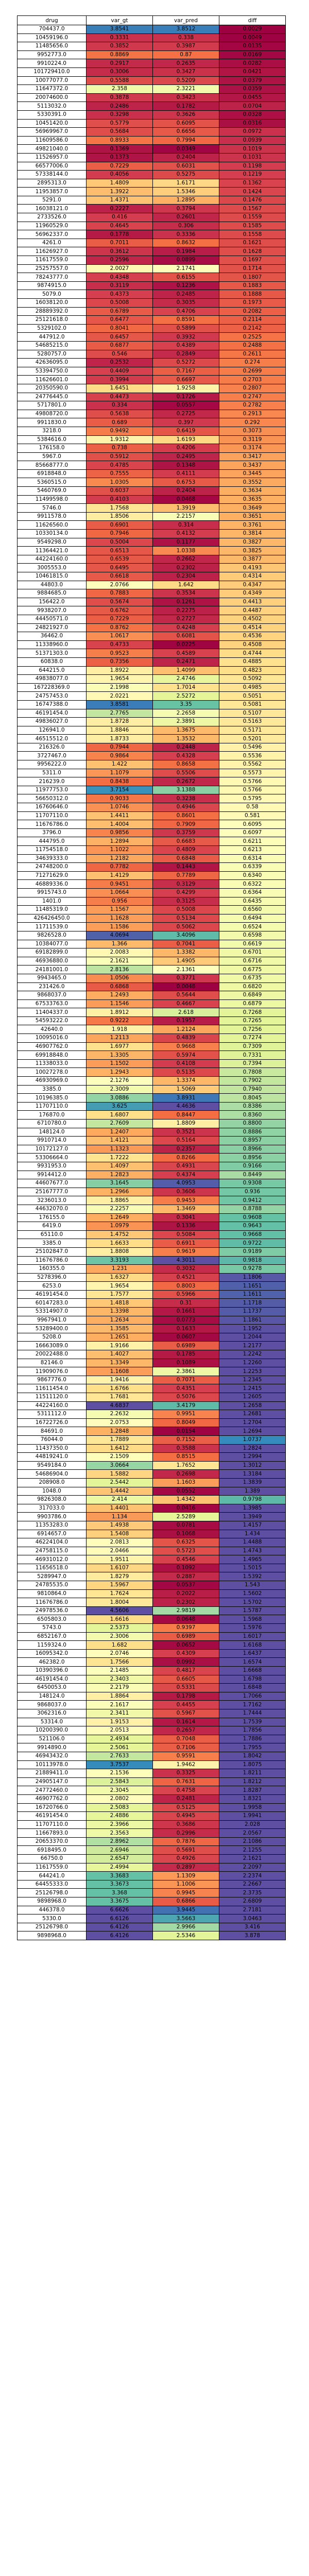  I want to click on cell-var-gt: 1.6107, so click(120, 1568).